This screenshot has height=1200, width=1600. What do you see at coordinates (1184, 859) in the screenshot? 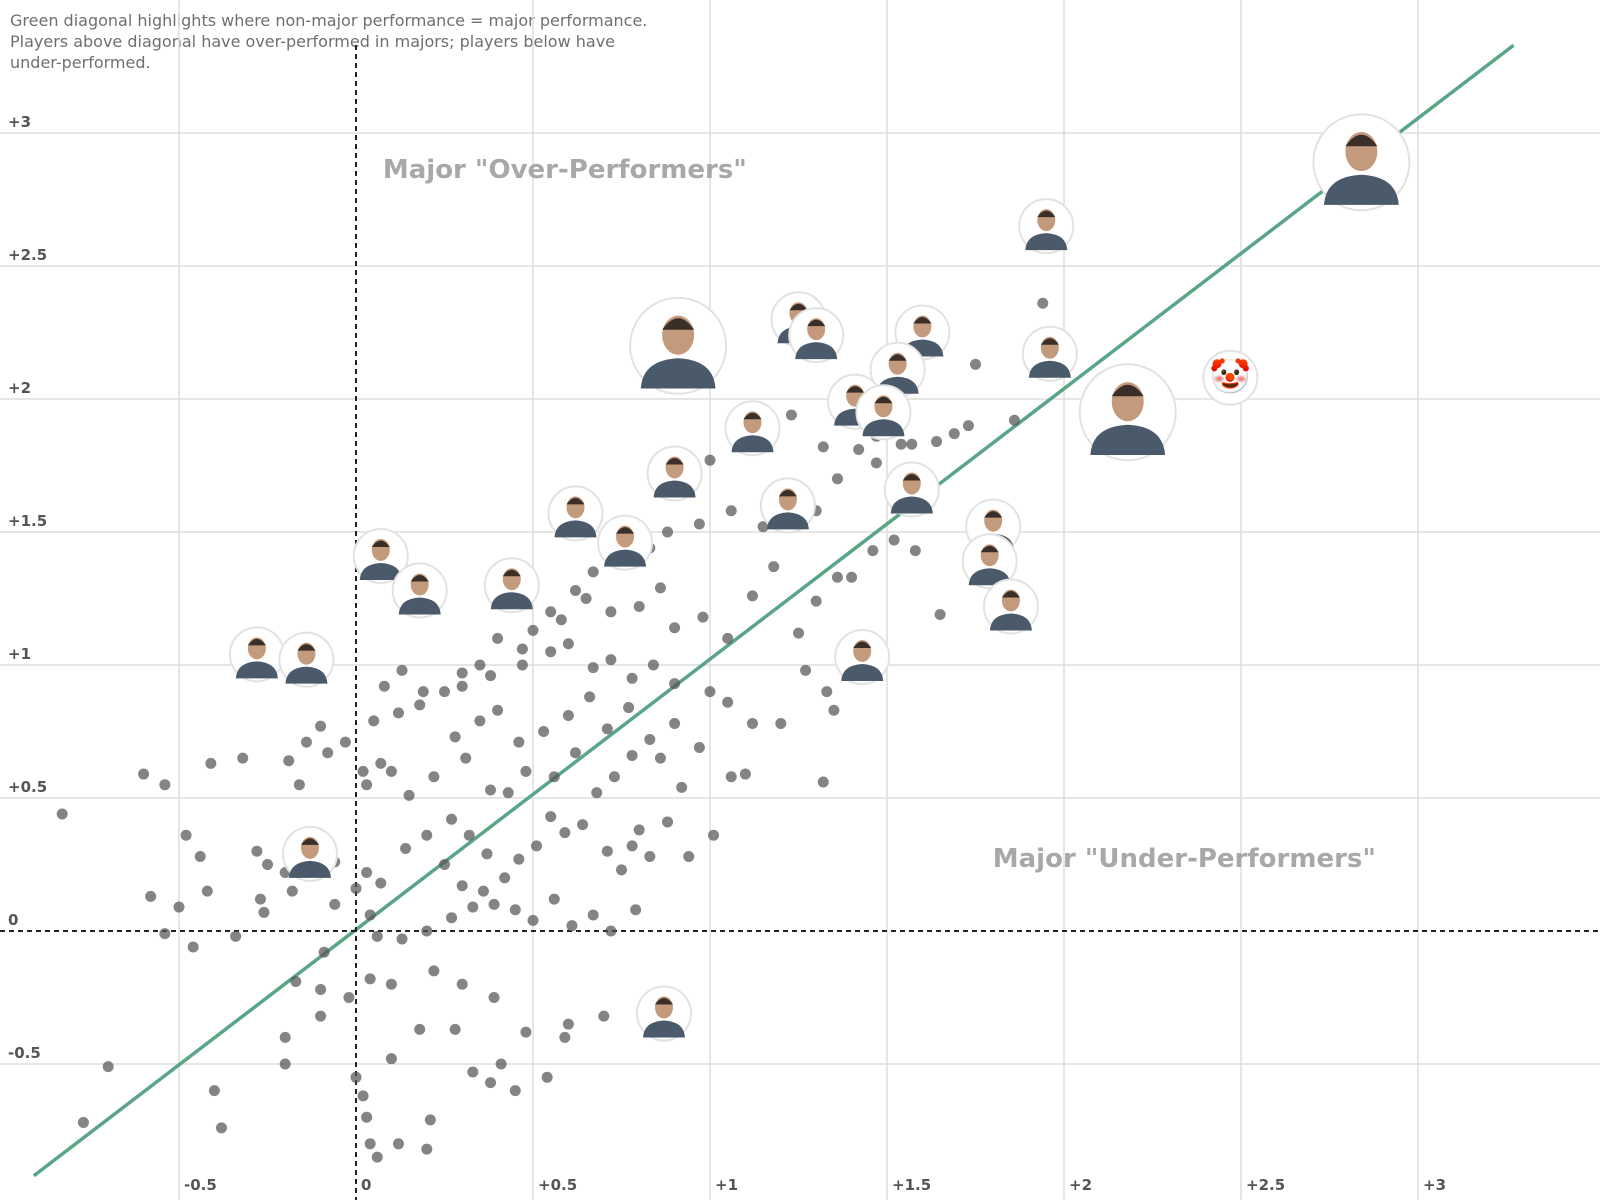
I see `region-label: Major "Under-Performers"` at bounding box center [1184, 859].